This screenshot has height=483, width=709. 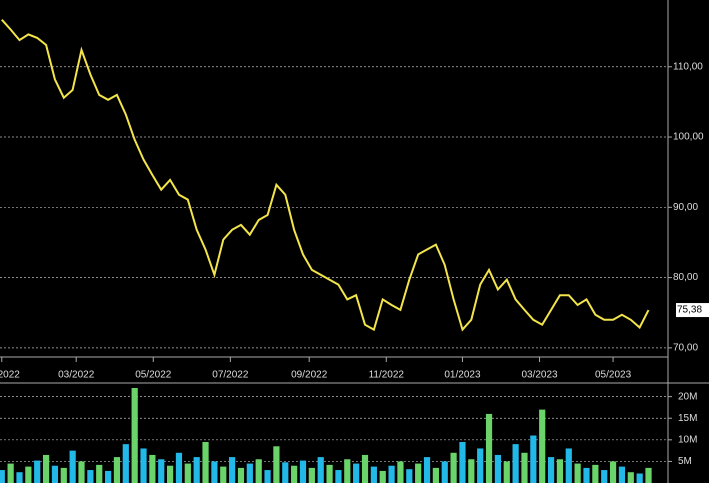 I want to click on x-tick-label: 09/2022, so click(x=309, y=375).